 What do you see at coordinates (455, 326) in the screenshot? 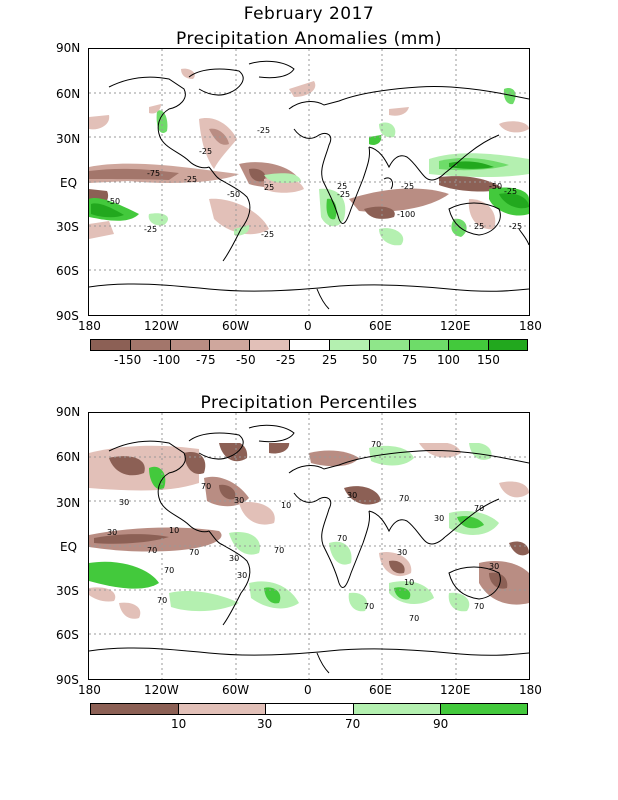
I see `anomaly-lon-label-120e: 120E` at bounding box center [455, 326].